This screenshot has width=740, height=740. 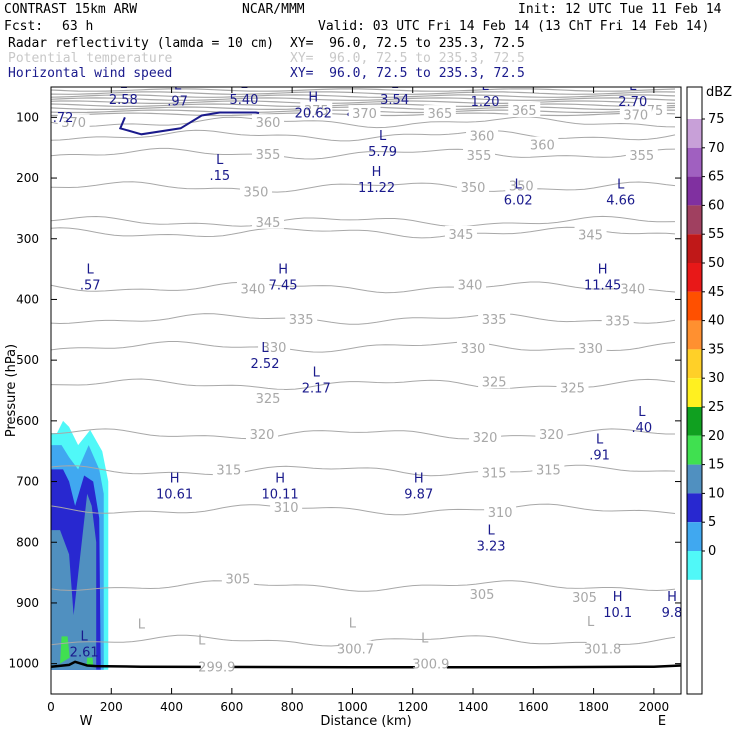 I want to click on y-axis-label: Pressure (hPa), so click(x=11, y=390).